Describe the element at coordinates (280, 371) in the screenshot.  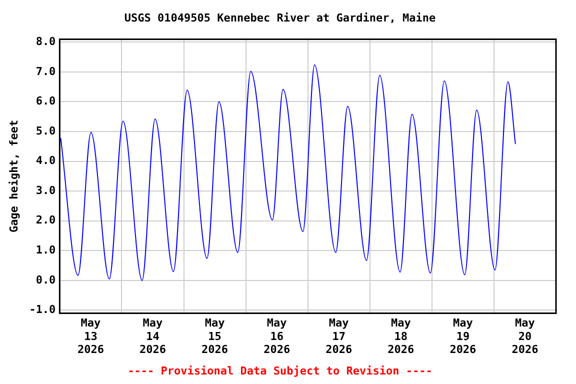
I see `text: ---- Provisional Data Subject to Revision ----` at that location.